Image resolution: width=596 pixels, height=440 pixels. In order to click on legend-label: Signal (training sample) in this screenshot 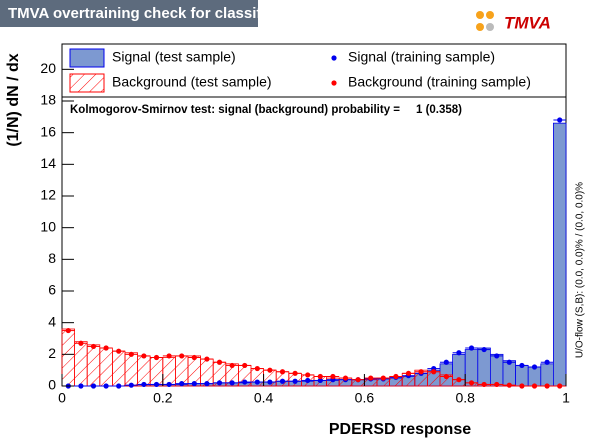, I will do `click(421, 57)`.